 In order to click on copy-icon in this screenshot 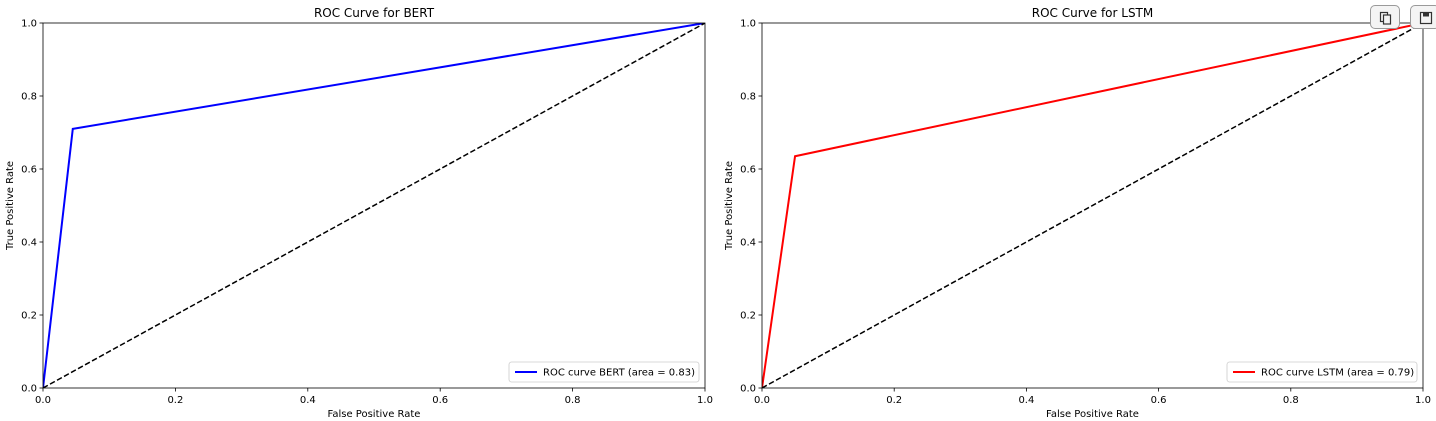, I will do `click(1385, 18)`.